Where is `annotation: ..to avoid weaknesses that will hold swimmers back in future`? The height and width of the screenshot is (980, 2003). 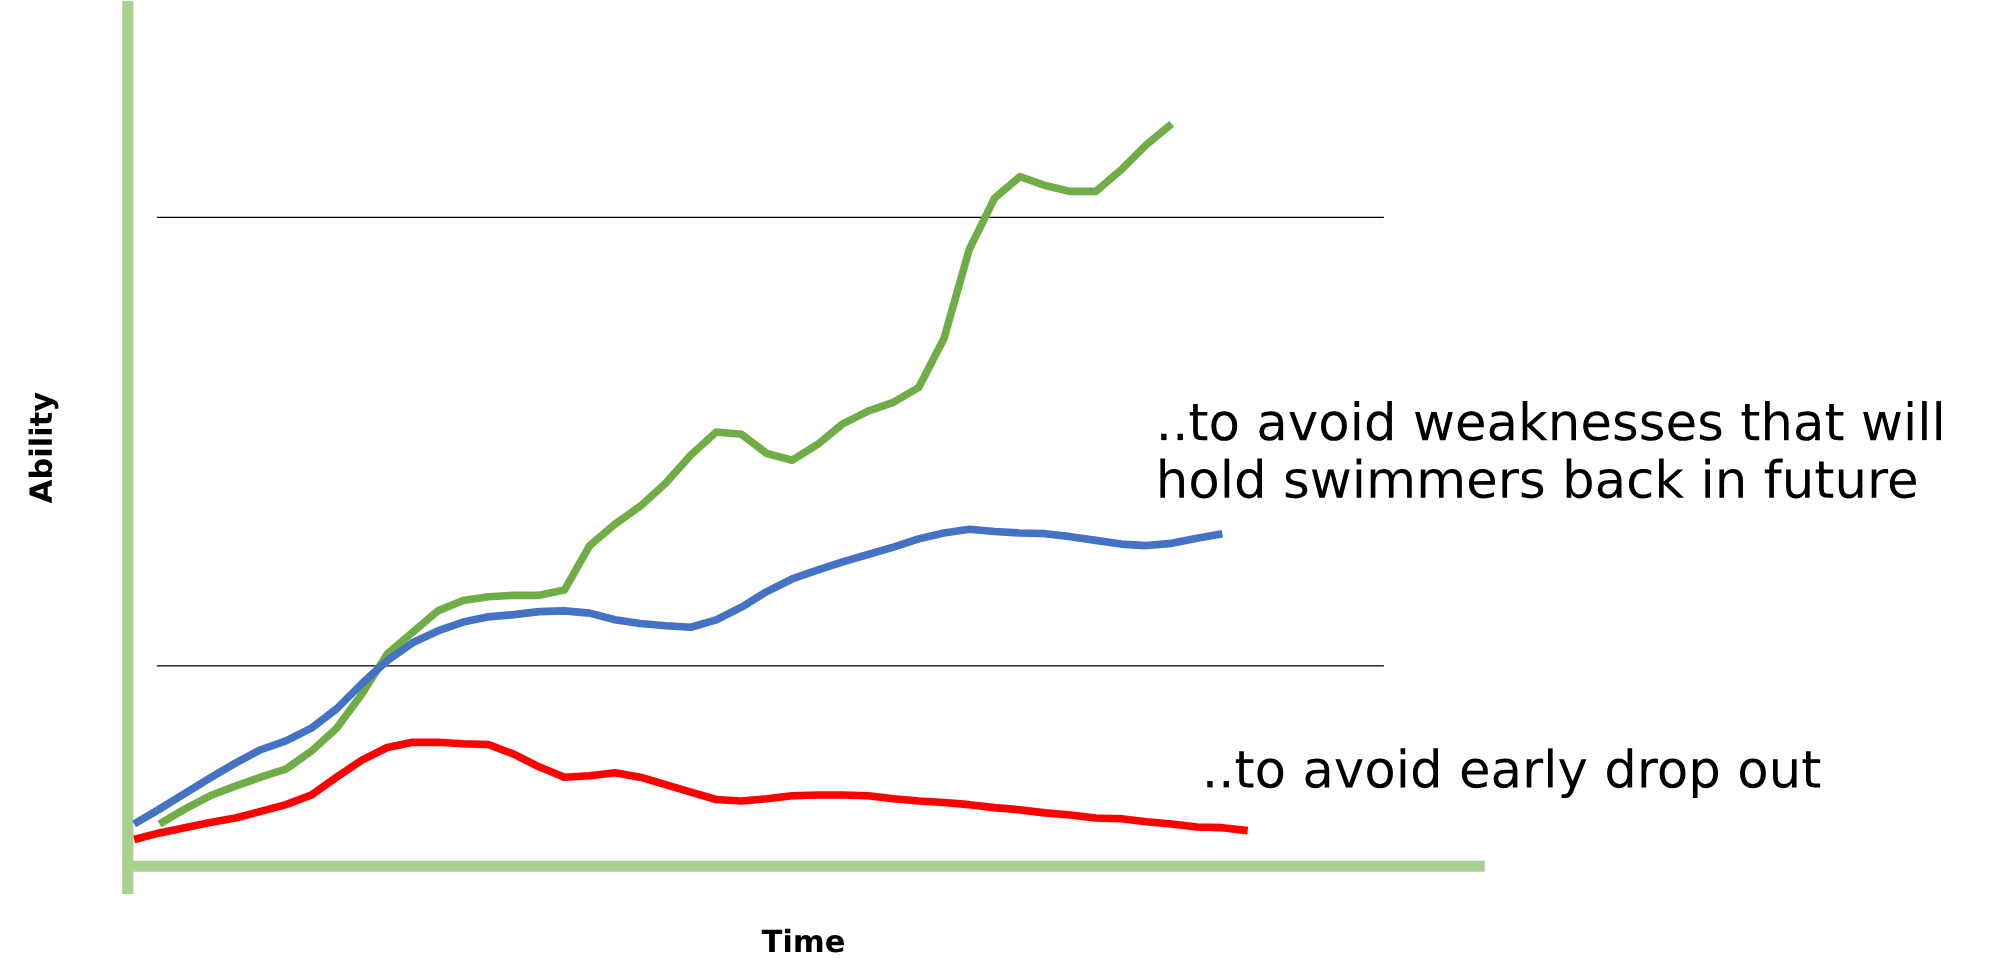 annotation: ..to avoid weaknesses that will hold swimmers back in future is located at coordinates (1550, 450).